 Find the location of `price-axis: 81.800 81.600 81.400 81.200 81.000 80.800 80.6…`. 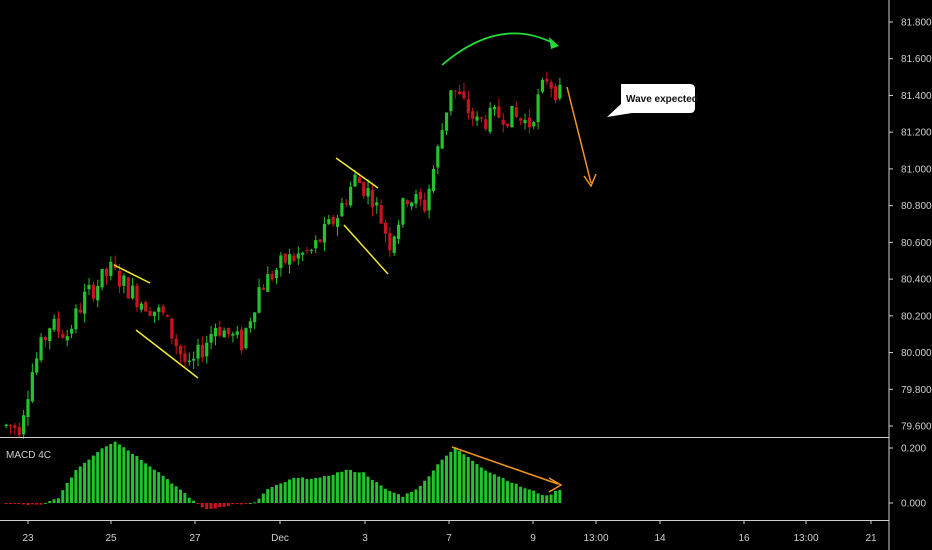

price-axis: 81.800 81.600 81.400 81.200 81.000 80.800 80.6… is located at coordinates (910, 225).